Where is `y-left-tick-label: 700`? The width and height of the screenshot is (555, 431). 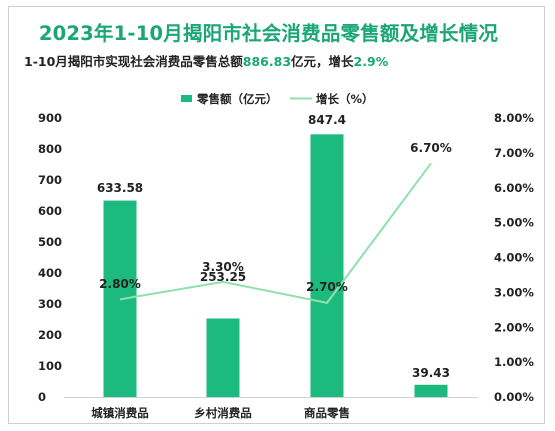
y-left-tick-label: 700 is located at coordinates (50, 180).